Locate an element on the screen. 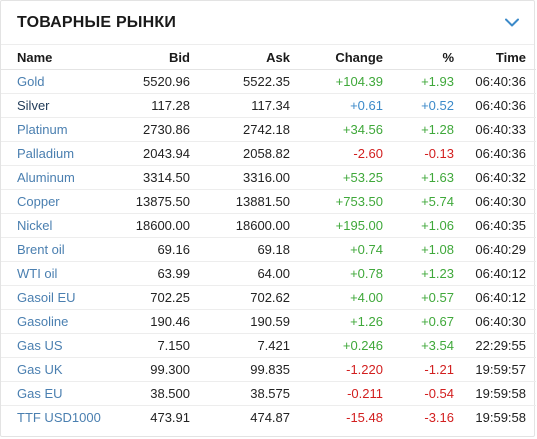  commodity-name-link: Gasoline is located at coordinates (56, 321).